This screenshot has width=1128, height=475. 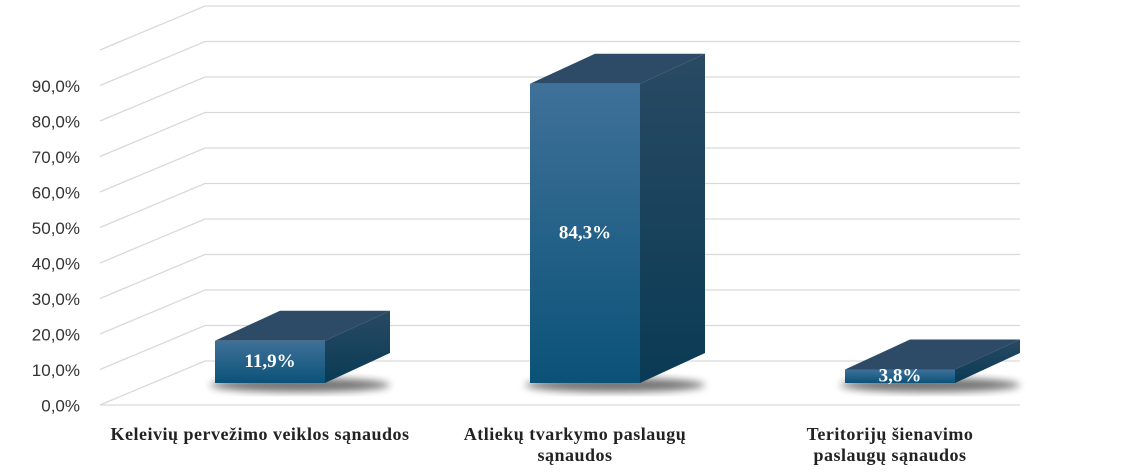 I want to click on x-tick-label: Keleivių pervežimo veiklos sąnaudos, so click(x=260, y=434).